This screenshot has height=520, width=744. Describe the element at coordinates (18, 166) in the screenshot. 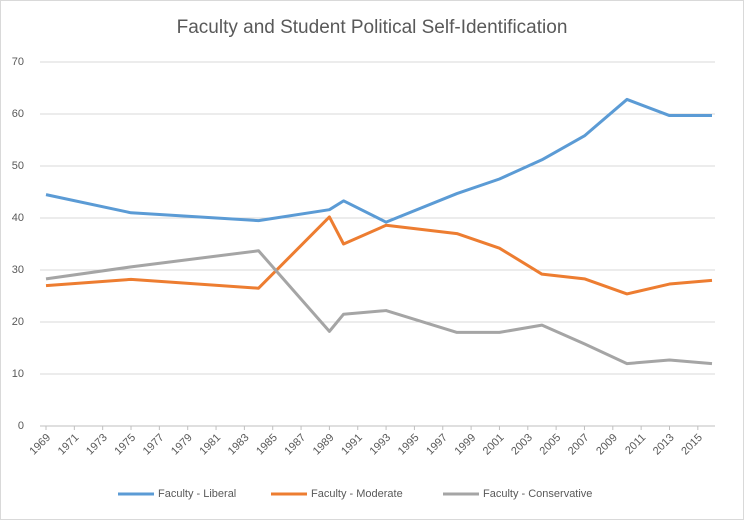

I see `y-tick-label: 50` at that location.